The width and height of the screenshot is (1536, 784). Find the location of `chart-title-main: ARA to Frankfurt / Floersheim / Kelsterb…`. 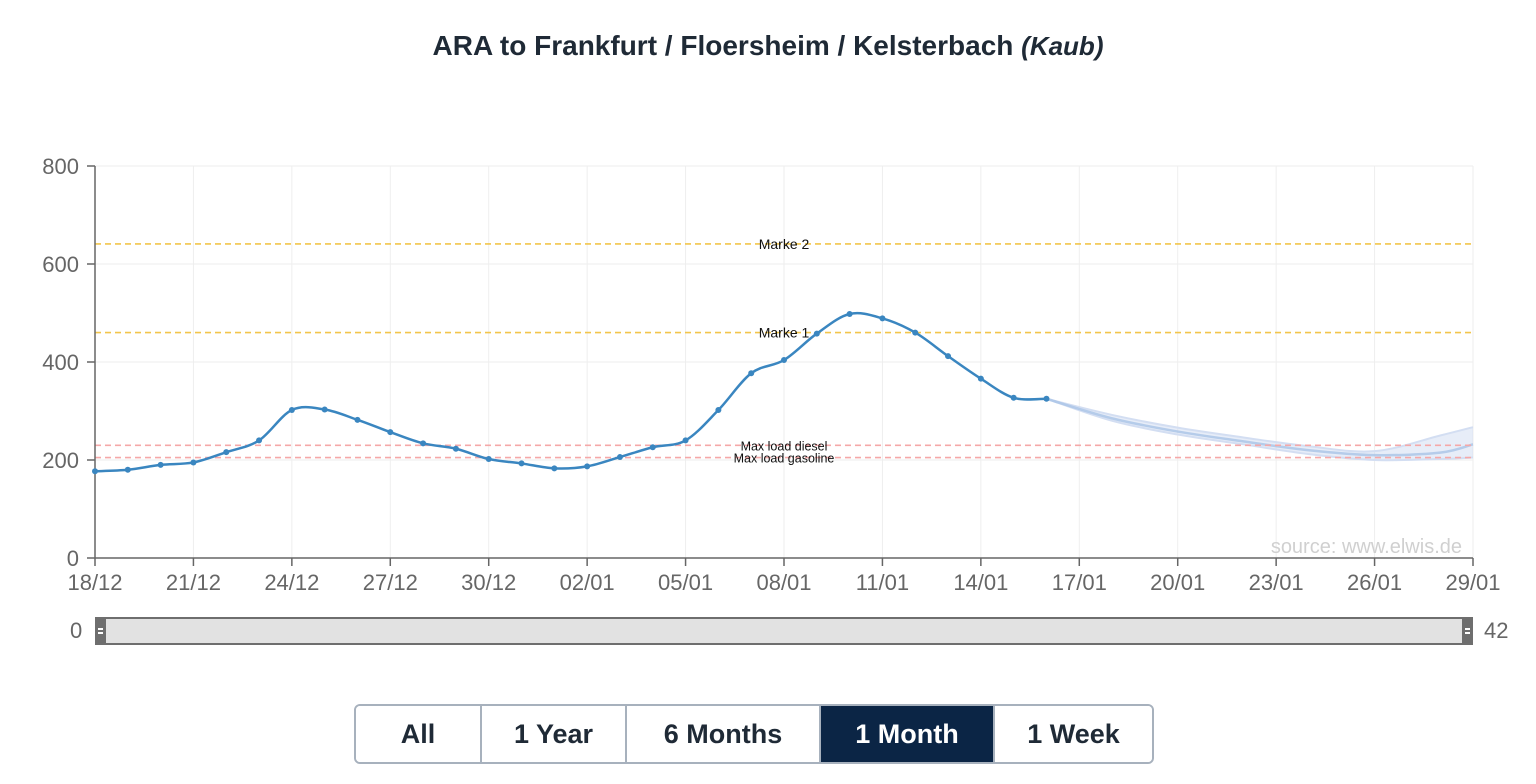

chart-title-main: ARA to Frankfurt / Floersheim / Kelsterb… is located at coordinates (723, 45).